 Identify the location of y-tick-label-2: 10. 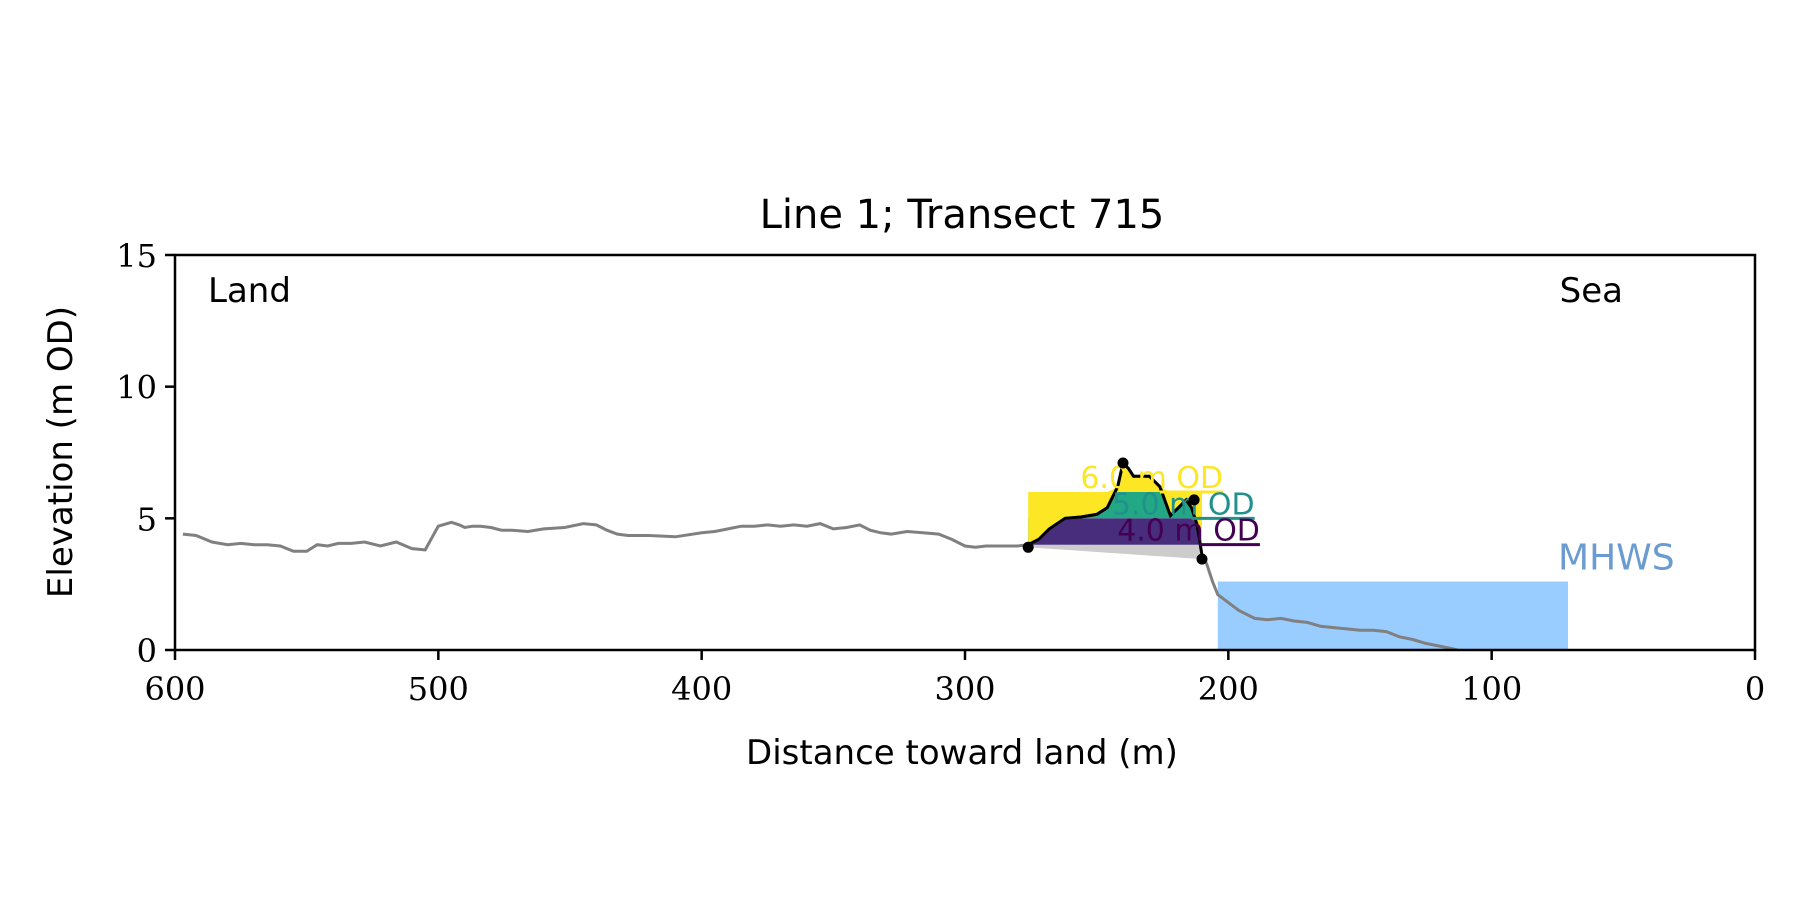
(136, 388).